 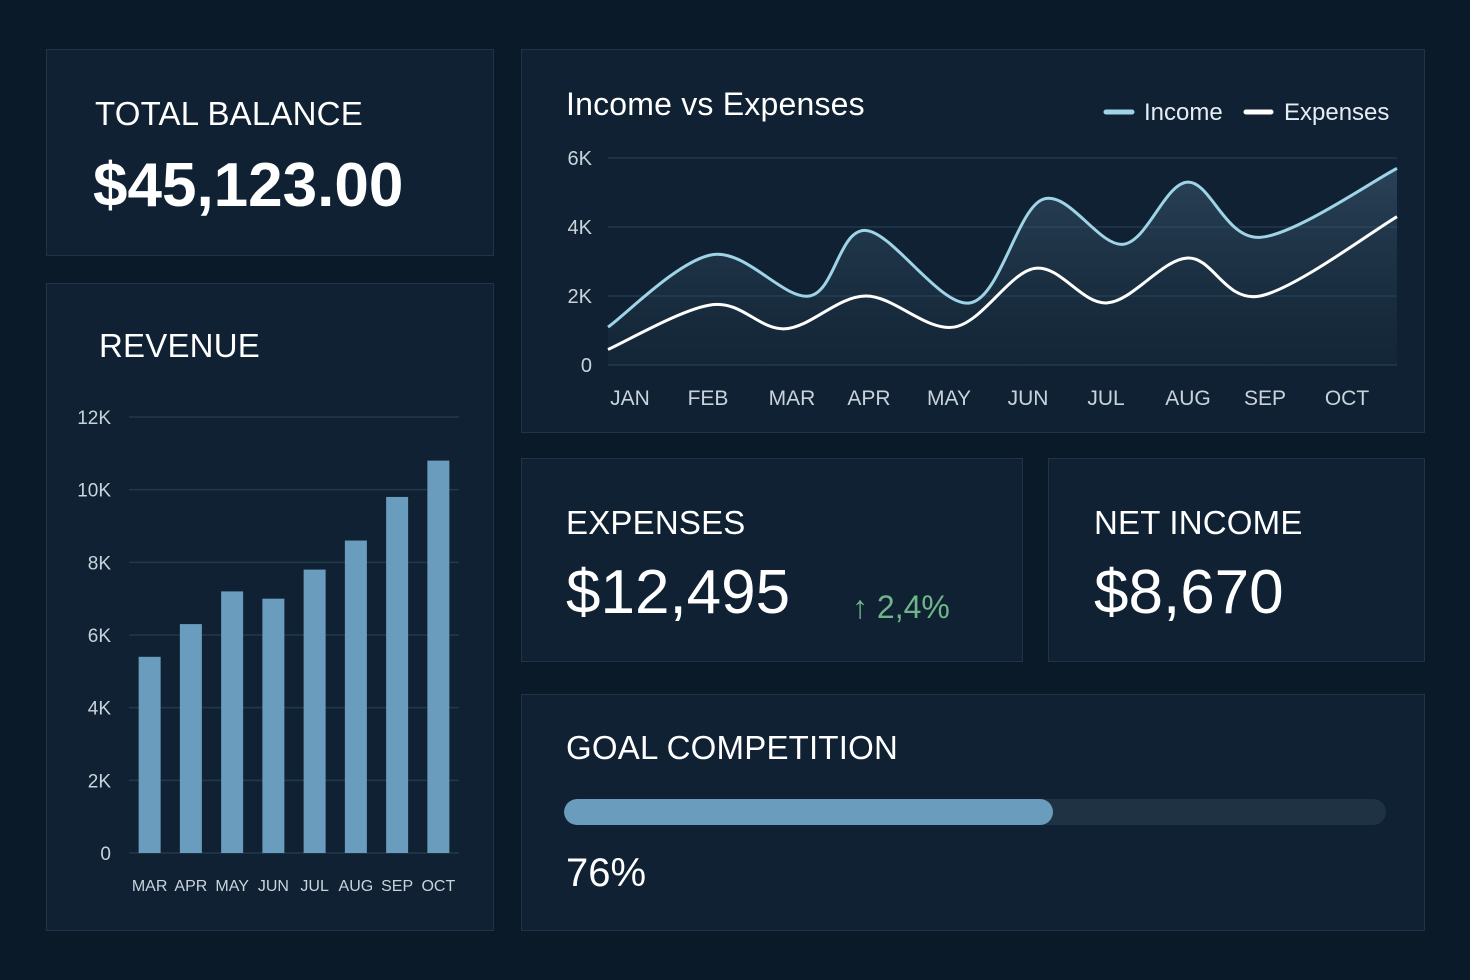 What do you see at coordinates (580, 228) in the screenshot?
I see `income-y-tick: 4K` at bounding box center [580, 228].